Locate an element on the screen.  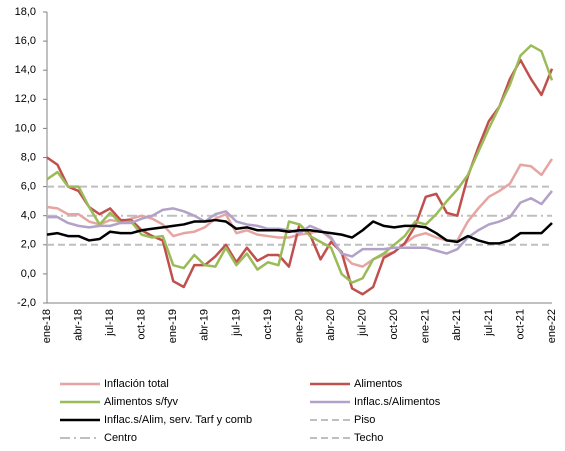
legend-label: Centro is located at coordinates (120, 438).